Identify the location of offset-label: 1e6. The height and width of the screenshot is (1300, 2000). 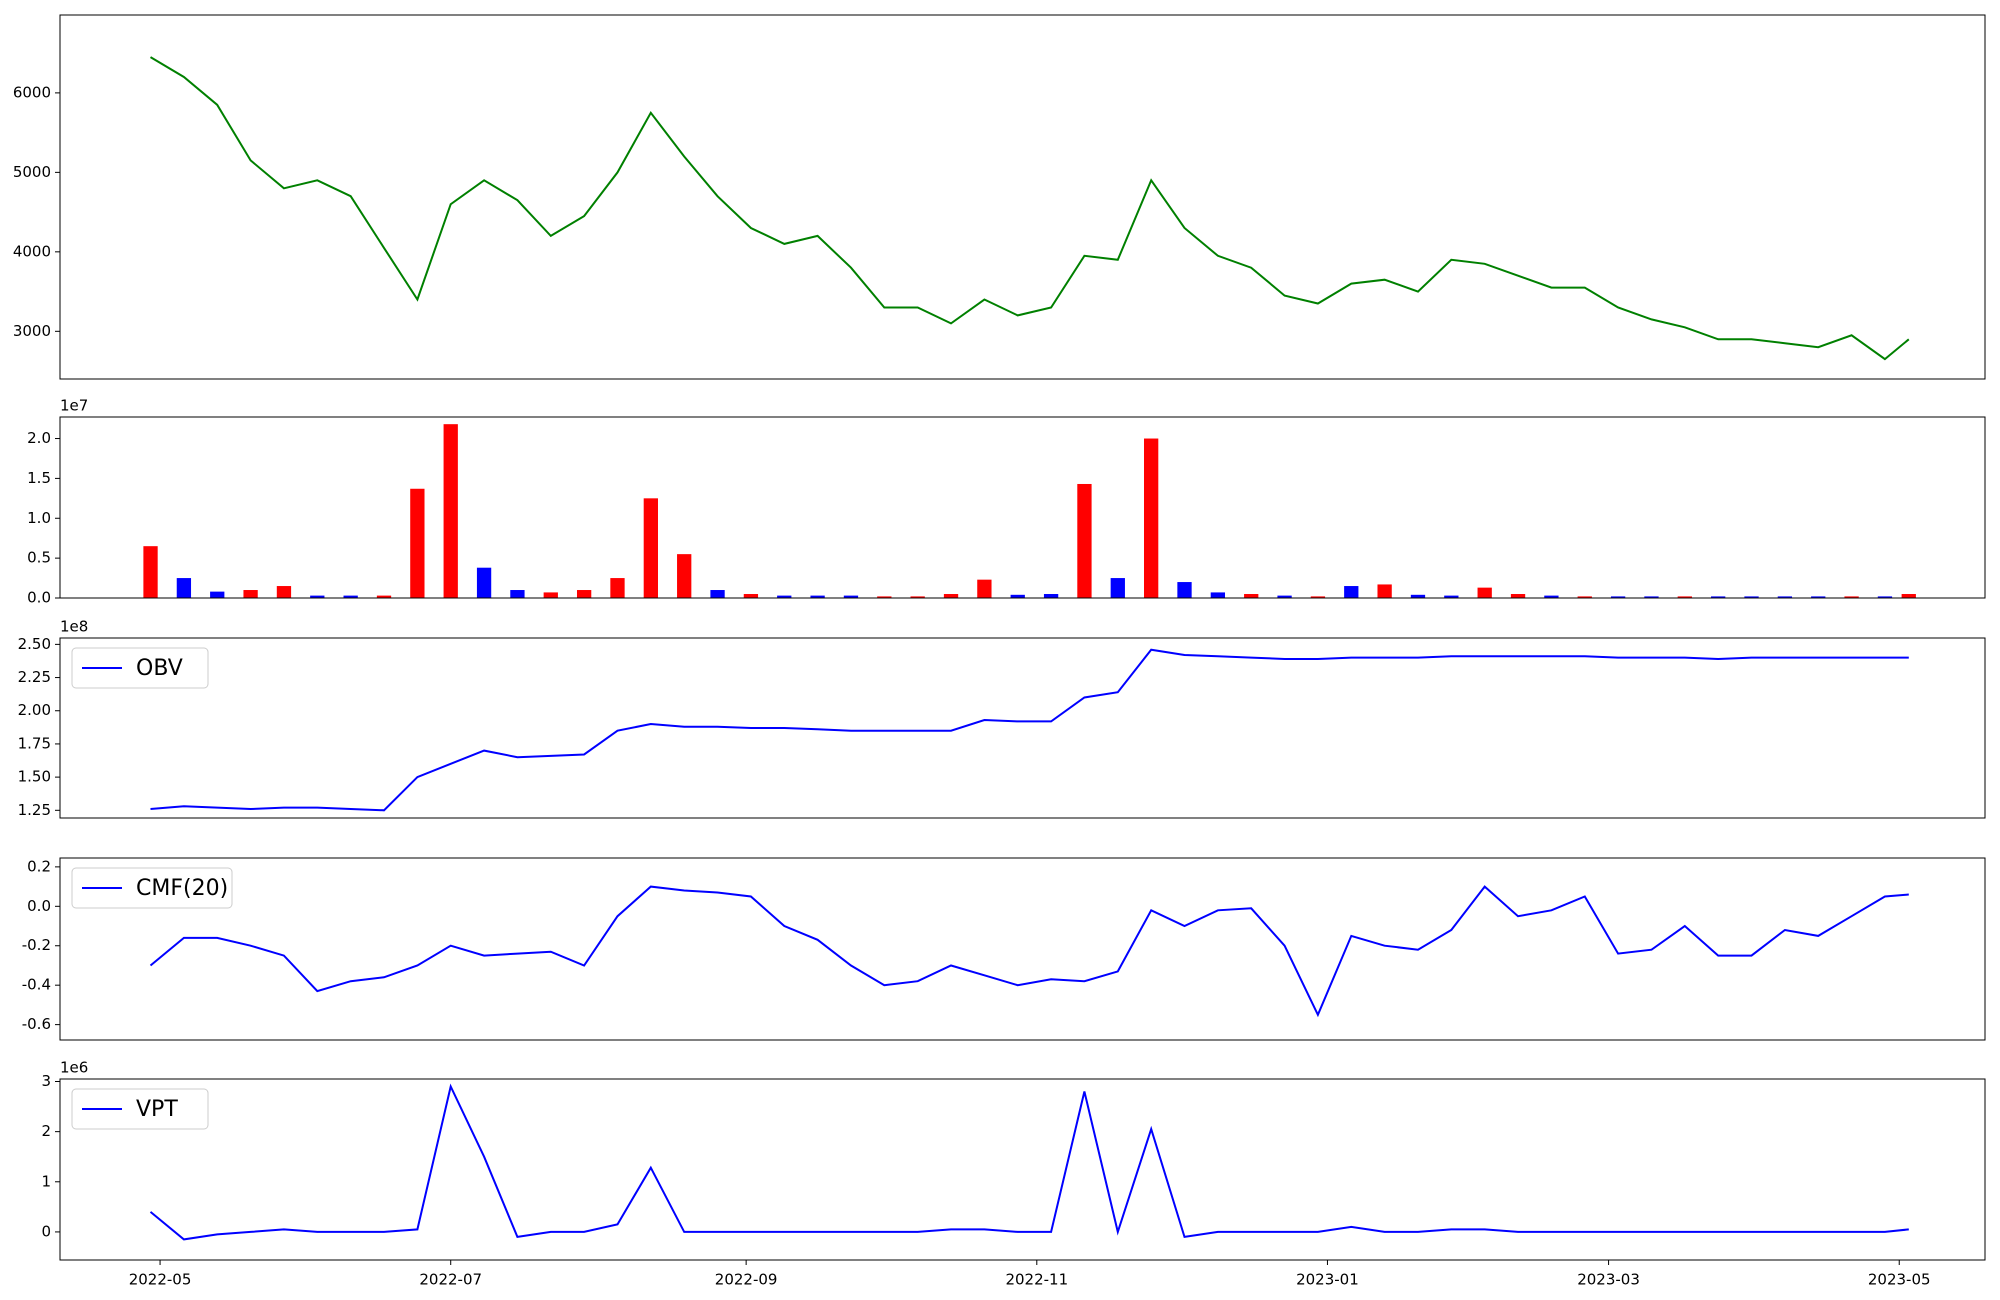
(74, 1068).